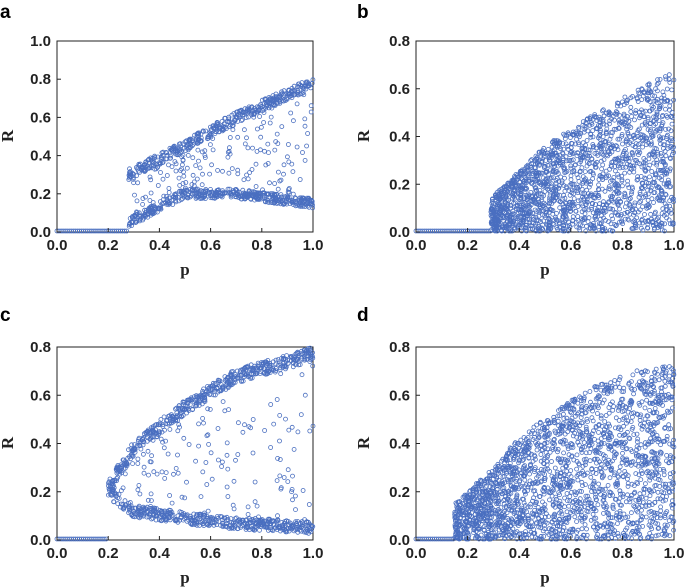 The width and height of the screenshot is (685, 587). Describe the element at coordinates (467, 245) in the screenshot. I see `x-tick-label: 0.2` at that location.